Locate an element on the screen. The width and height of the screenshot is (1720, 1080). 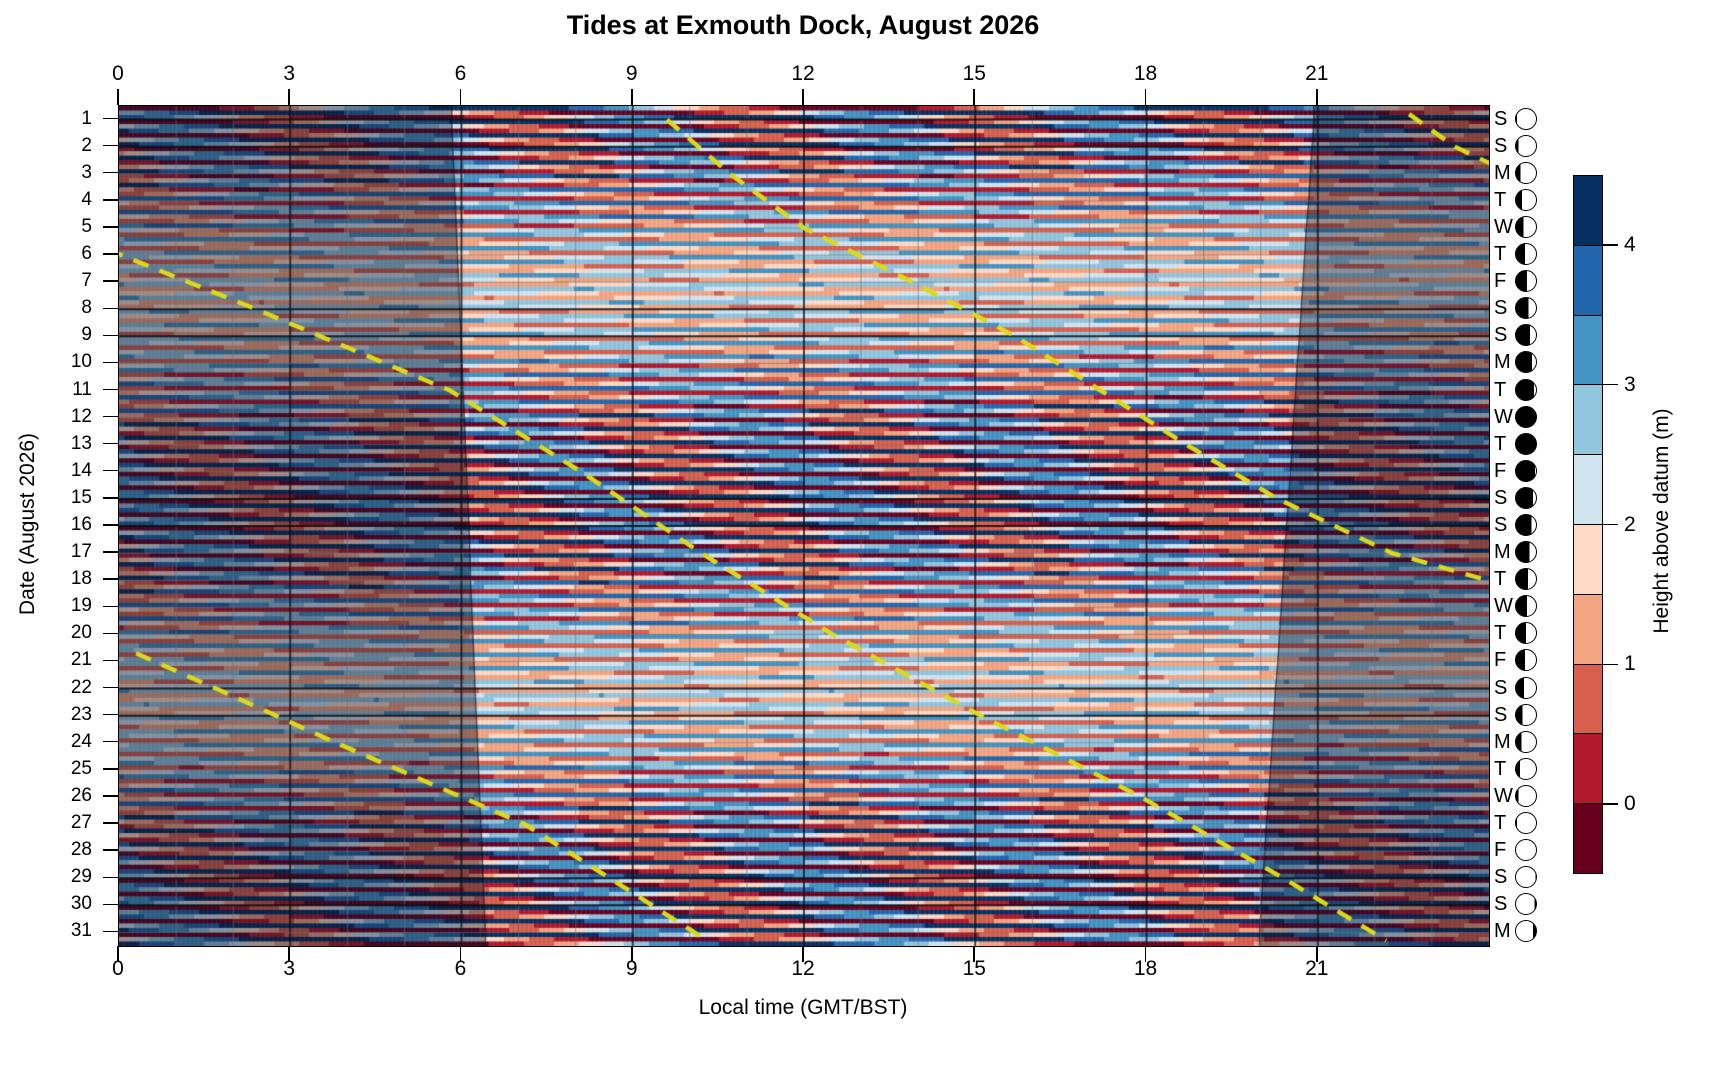
date-tick-label: 29 is located at coordinates (81, 877).